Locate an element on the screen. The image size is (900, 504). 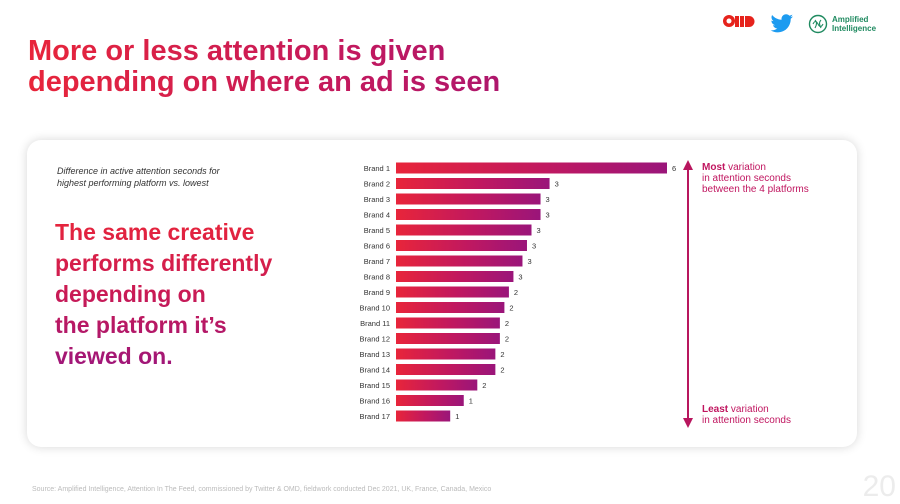
most-line-3: between the 4 platforms is located at coordinates (755, 189).